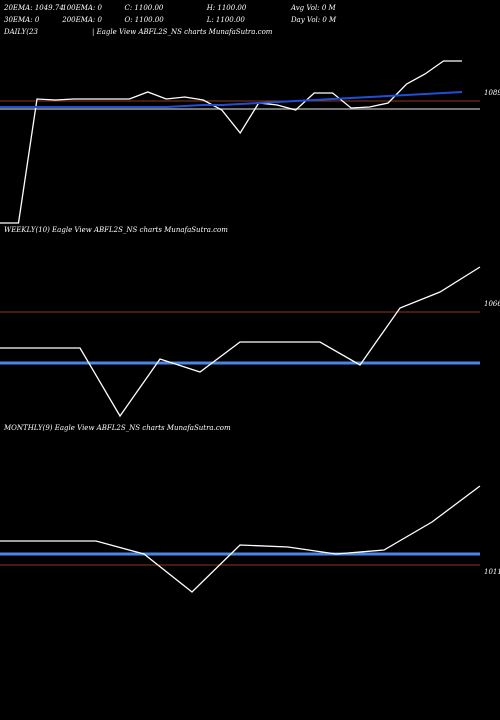 This screenshot has height=720, width=500. Describe the element at coordinates (34, 8) in the screenshot. I see `ema20-value: 20EMA: 1049.74` at that location.